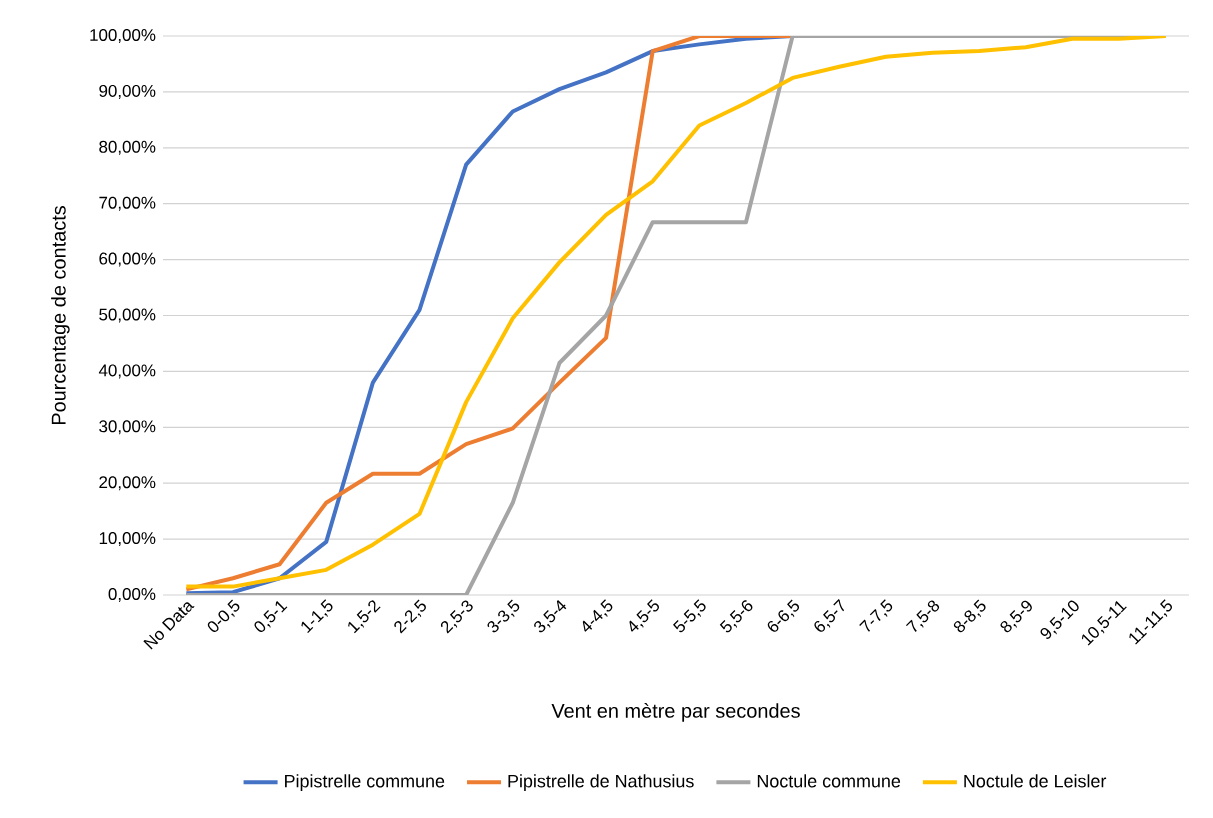 This screenshot has height=818, width=1213. Describe the element at coordinates (127, 539) in the screenshot. I see `y-tick-label: 10,00%` at that location.